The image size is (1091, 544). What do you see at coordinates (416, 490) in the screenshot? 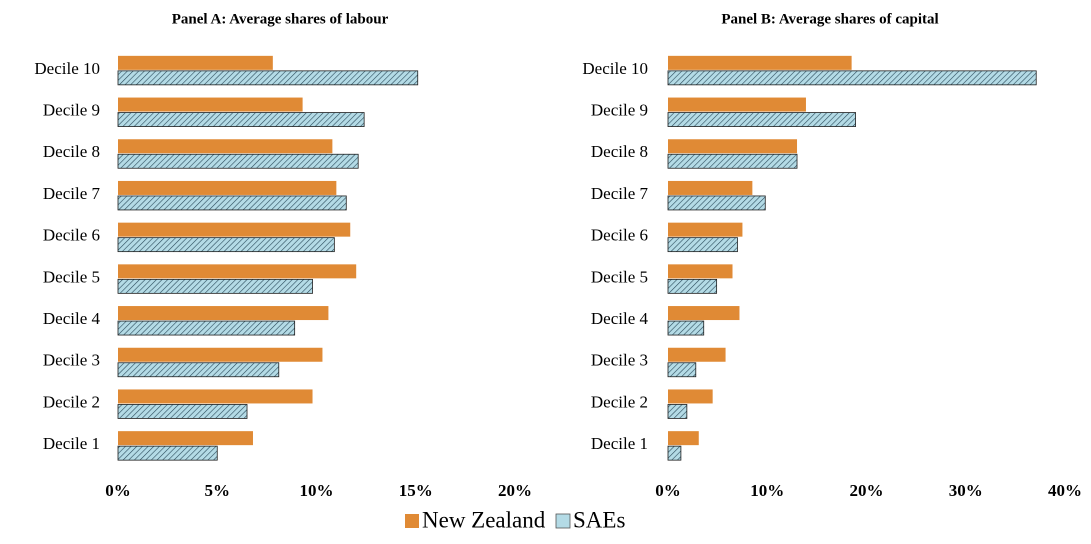
I see `x-tick-label: 15%` at bounding box center [416, 490].